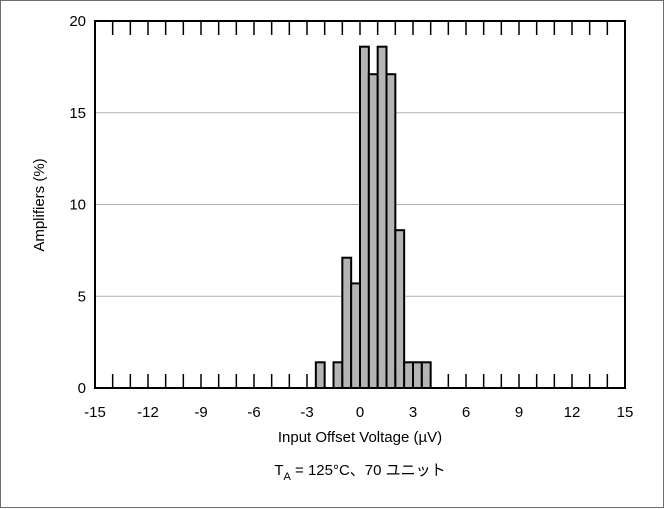 This screenshot has width=664, height=509. What do you see at coordinates (572, 412) in the screenshot?
I see `x-tick-label-12: 12` at bounding box center [572, 412].